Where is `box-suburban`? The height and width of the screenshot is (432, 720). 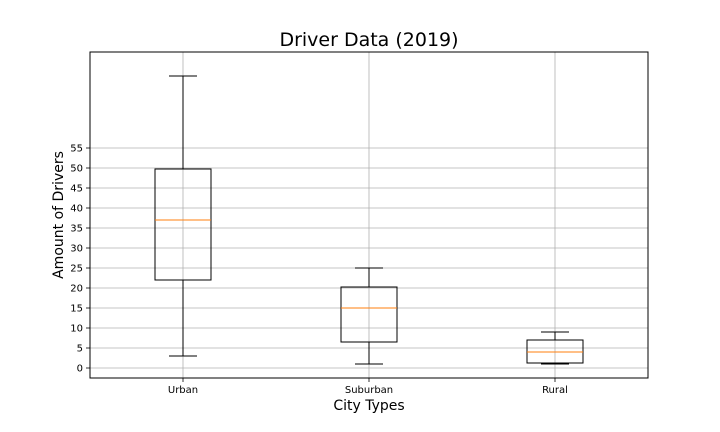
box-suburban is located at coordinates (369, 316).